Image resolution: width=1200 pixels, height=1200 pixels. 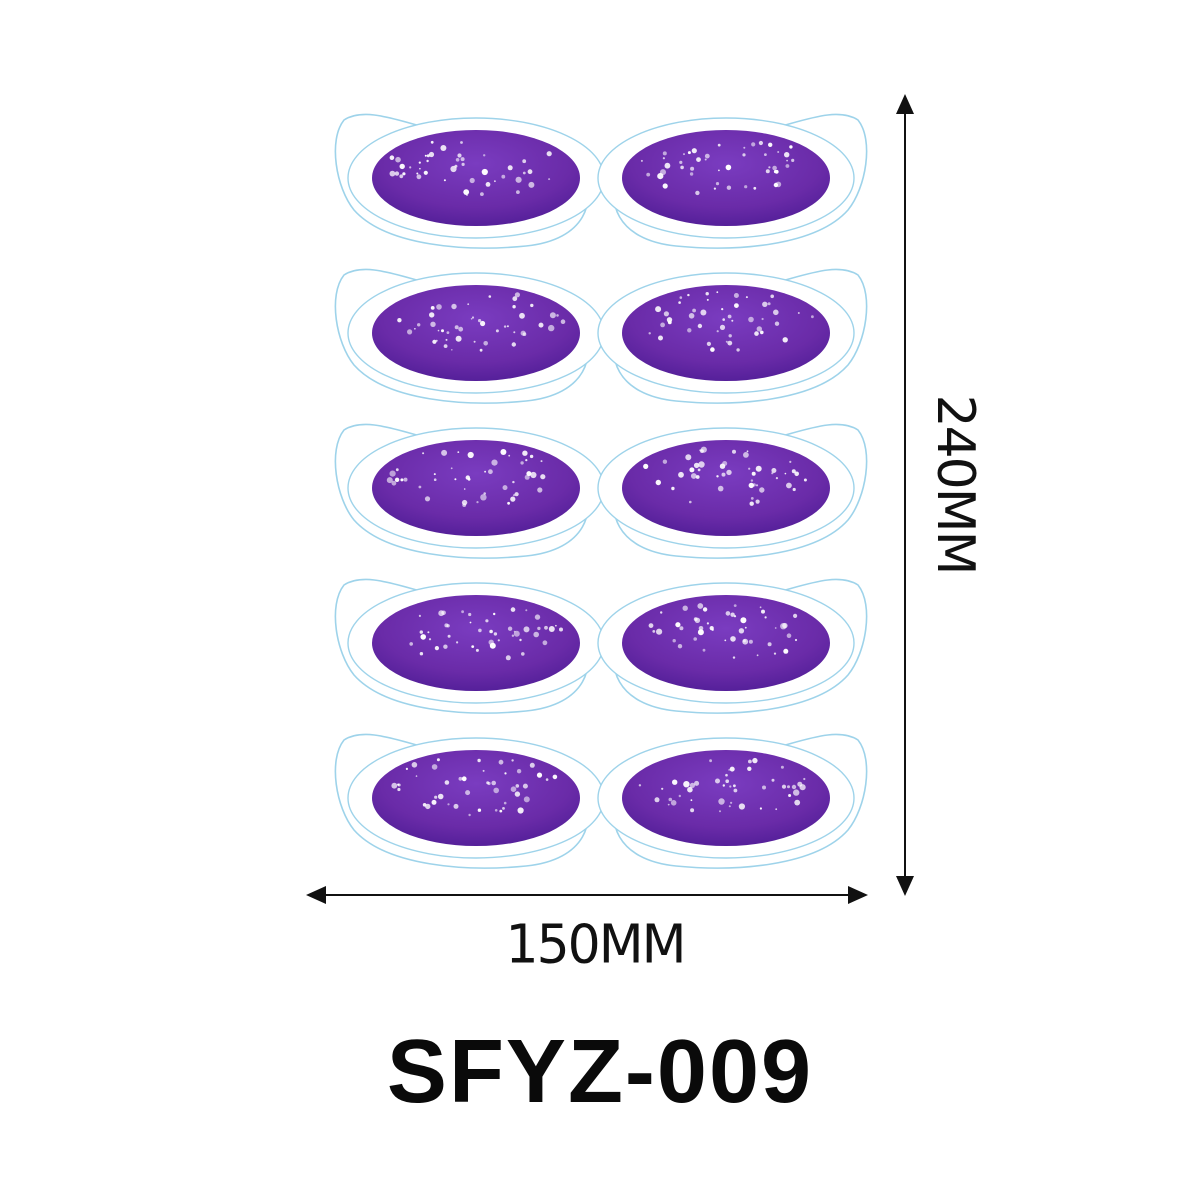 I want to click on width-dimension-label: 150MM, so click(x=596, y=945).